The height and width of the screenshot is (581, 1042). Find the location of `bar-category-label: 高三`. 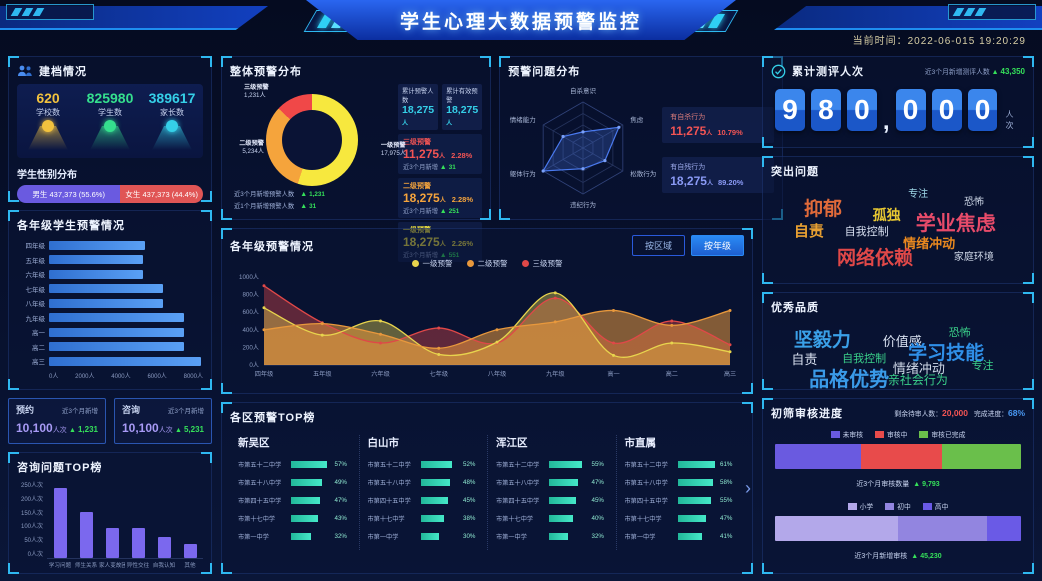

bar-category-label: 高三 is located at coordinates (38, 363).